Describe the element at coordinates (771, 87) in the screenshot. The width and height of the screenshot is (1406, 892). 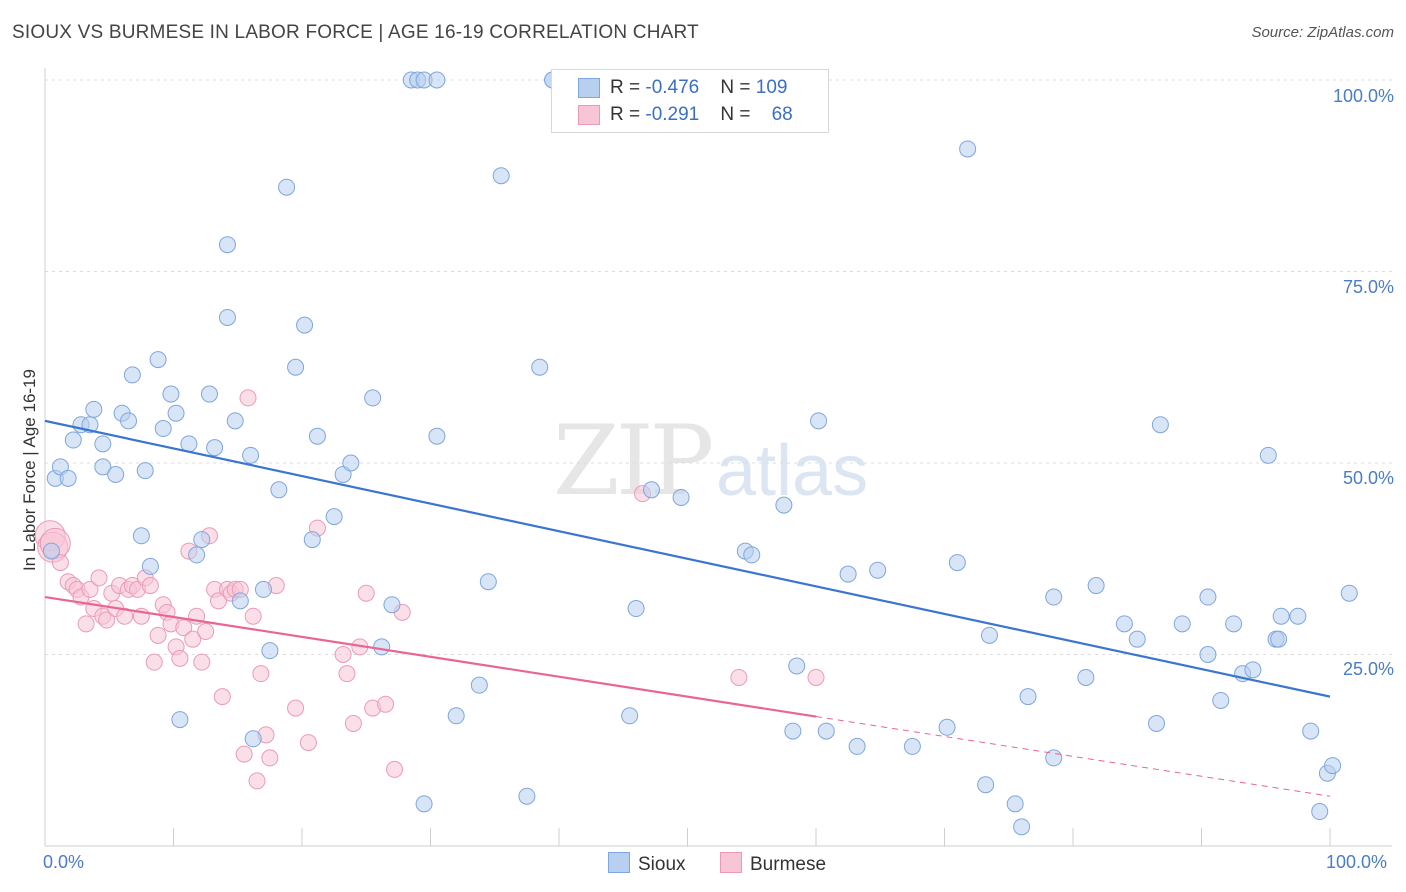
I see `legend-n-value: 109` at that location.